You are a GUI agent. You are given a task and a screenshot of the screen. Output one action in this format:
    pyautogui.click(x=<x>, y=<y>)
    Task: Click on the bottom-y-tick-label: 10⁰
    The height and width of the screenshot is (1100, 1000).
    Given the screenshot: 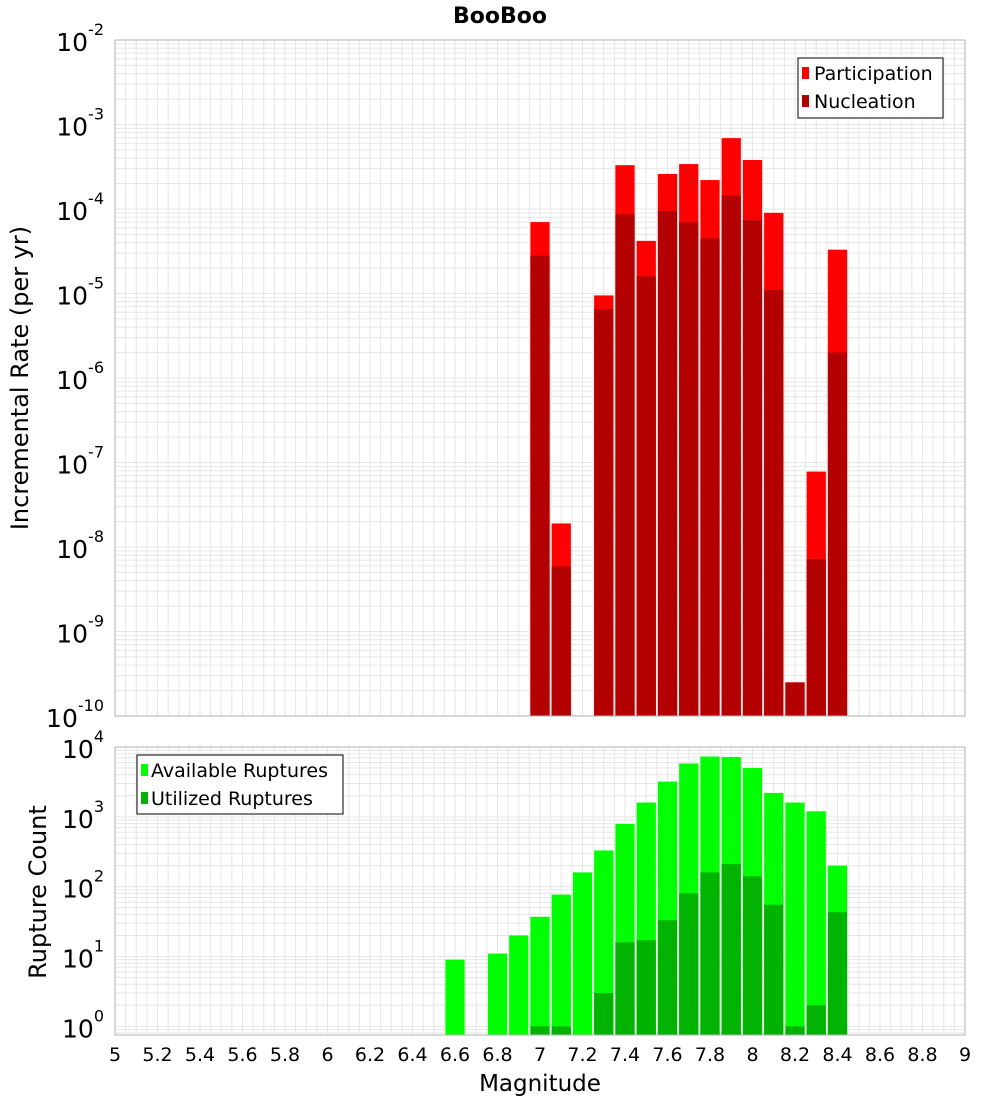 What is the action you would take?
    pyautogui.click(x=83, y=1024)
    